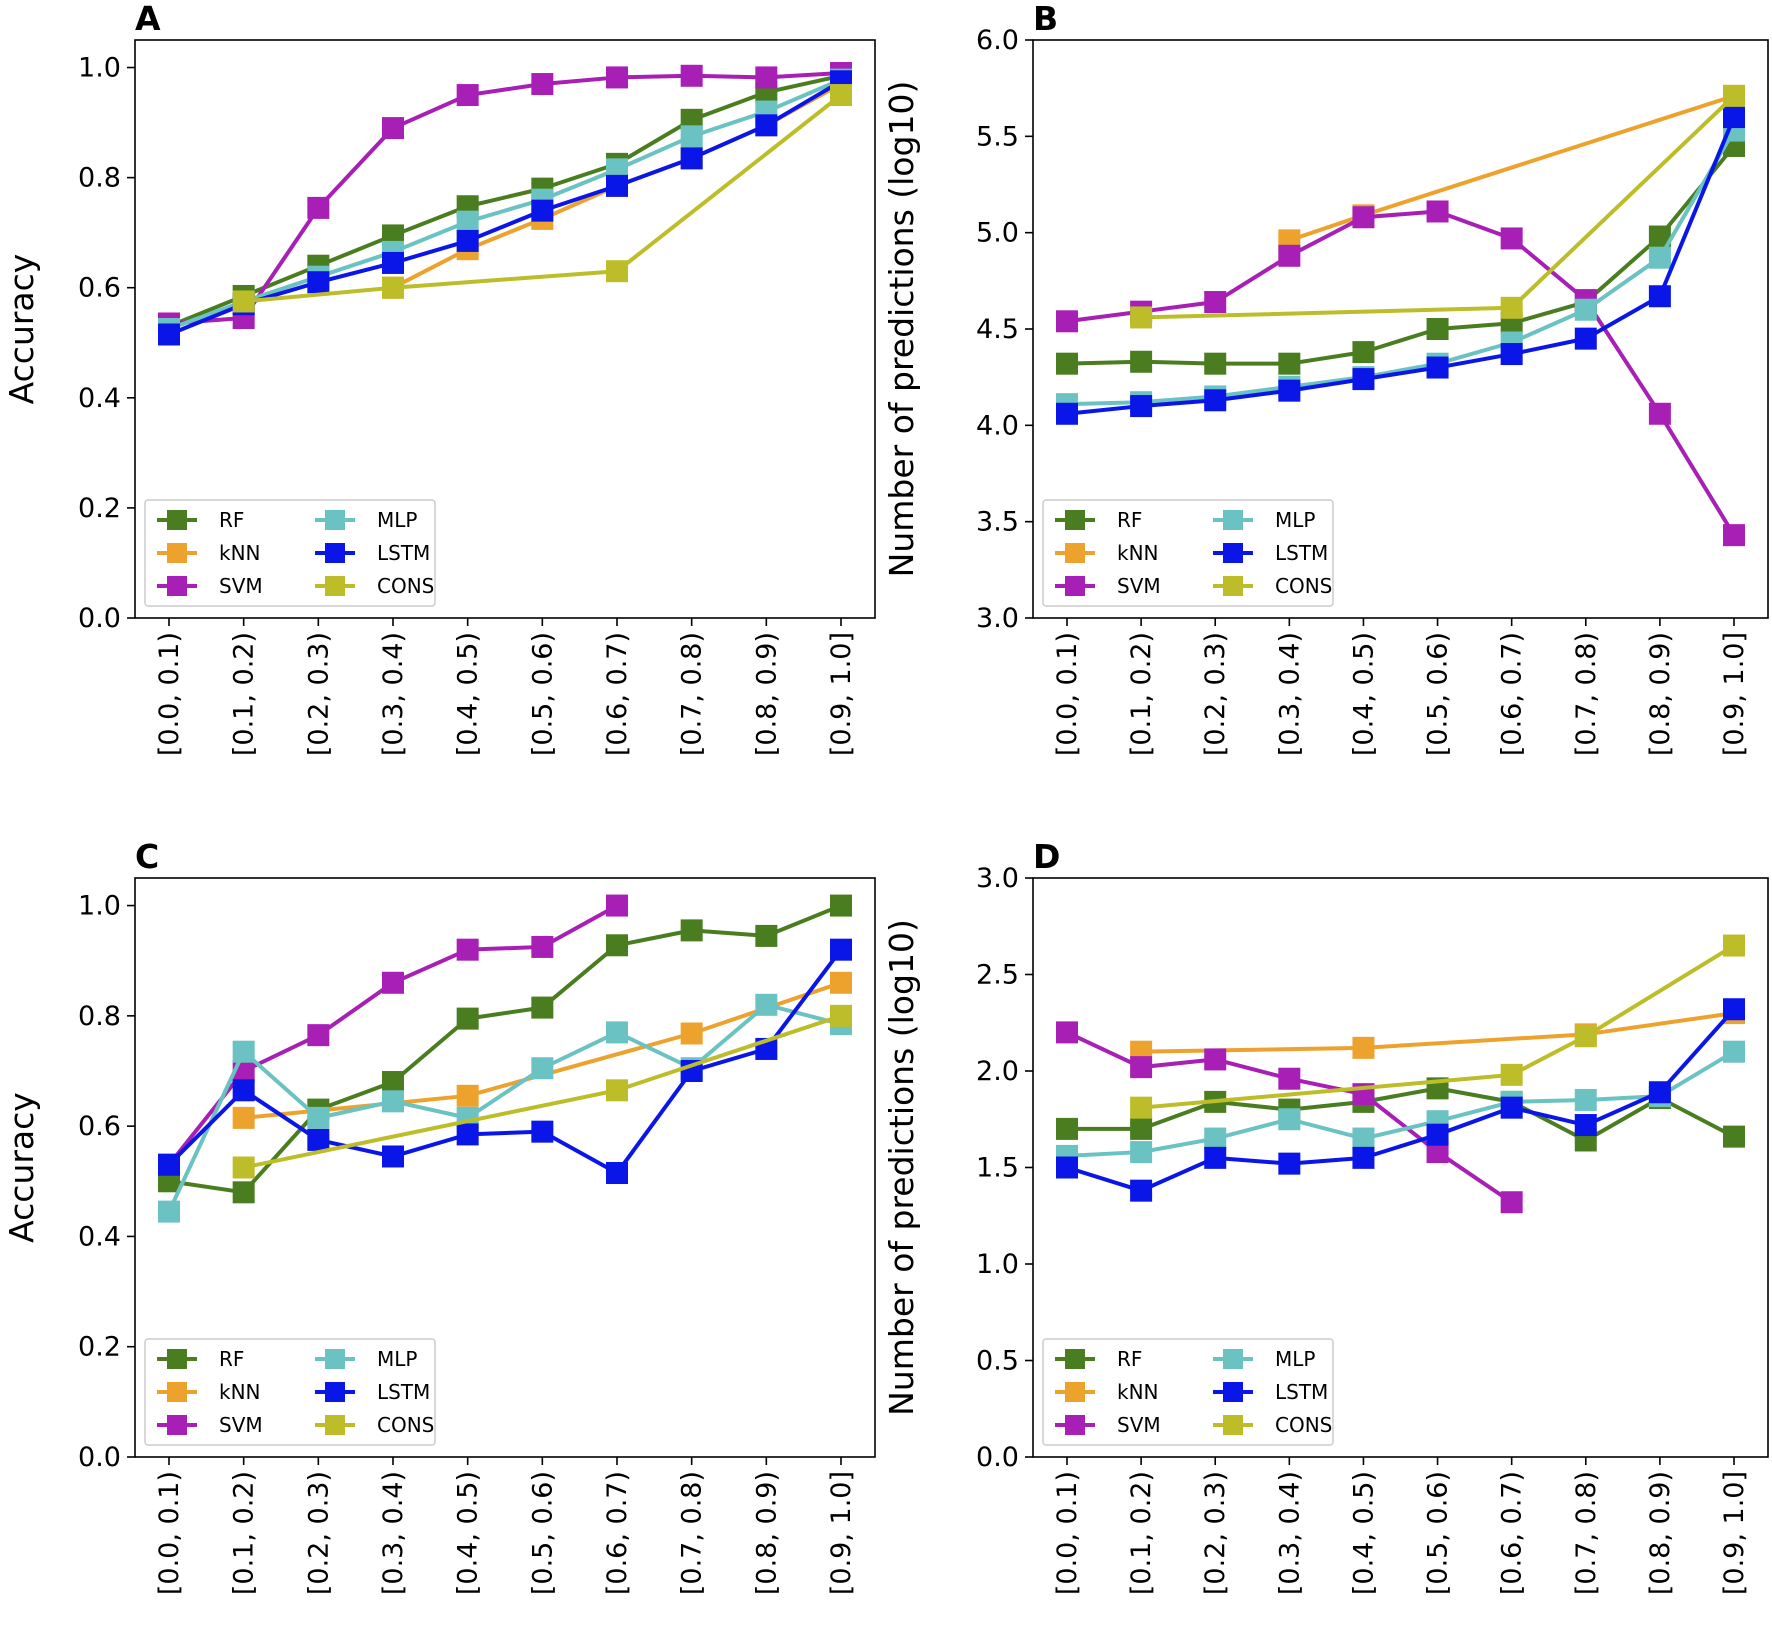  Describe the element at coordinates (997, 329) in the screenshot. I see `y-tick-label: 4.5` at that location.